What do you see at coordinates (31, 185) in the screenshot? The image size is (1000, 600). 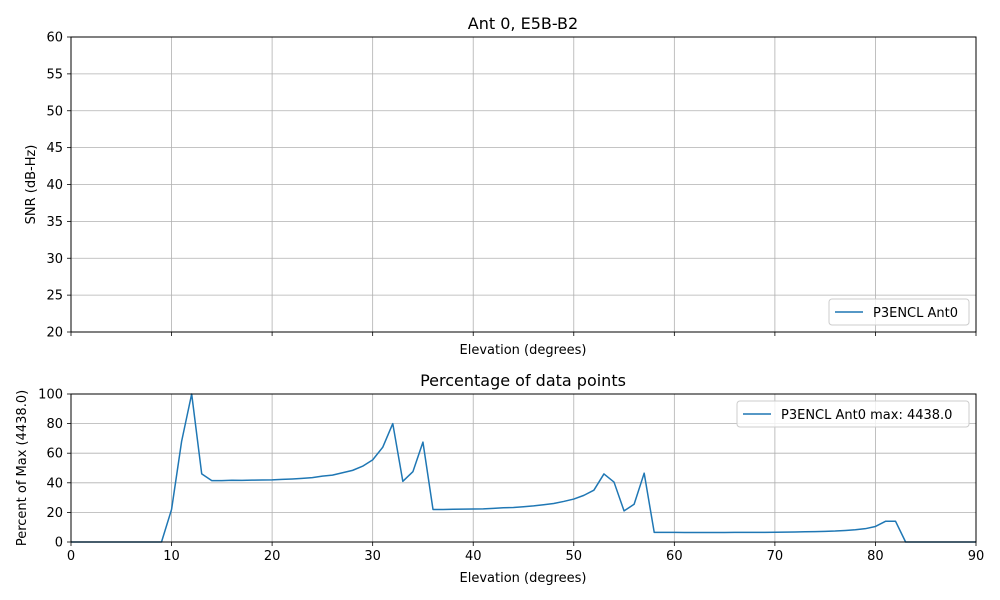 I see `snr-chart-ylabel: SNR (dB-Hz)` at bounding box center [31, 185].